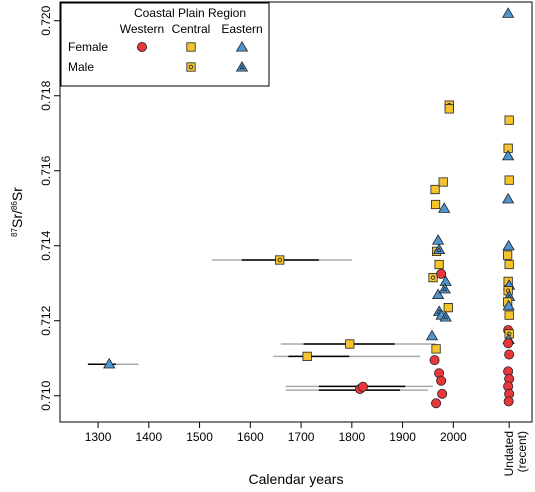 This screenshot has height=492, width=535. What do you see at coordinates (17, 219) in the screenshot?
I see `y-axis-label-part-a: Sr/` at bounding box center [17, 219].